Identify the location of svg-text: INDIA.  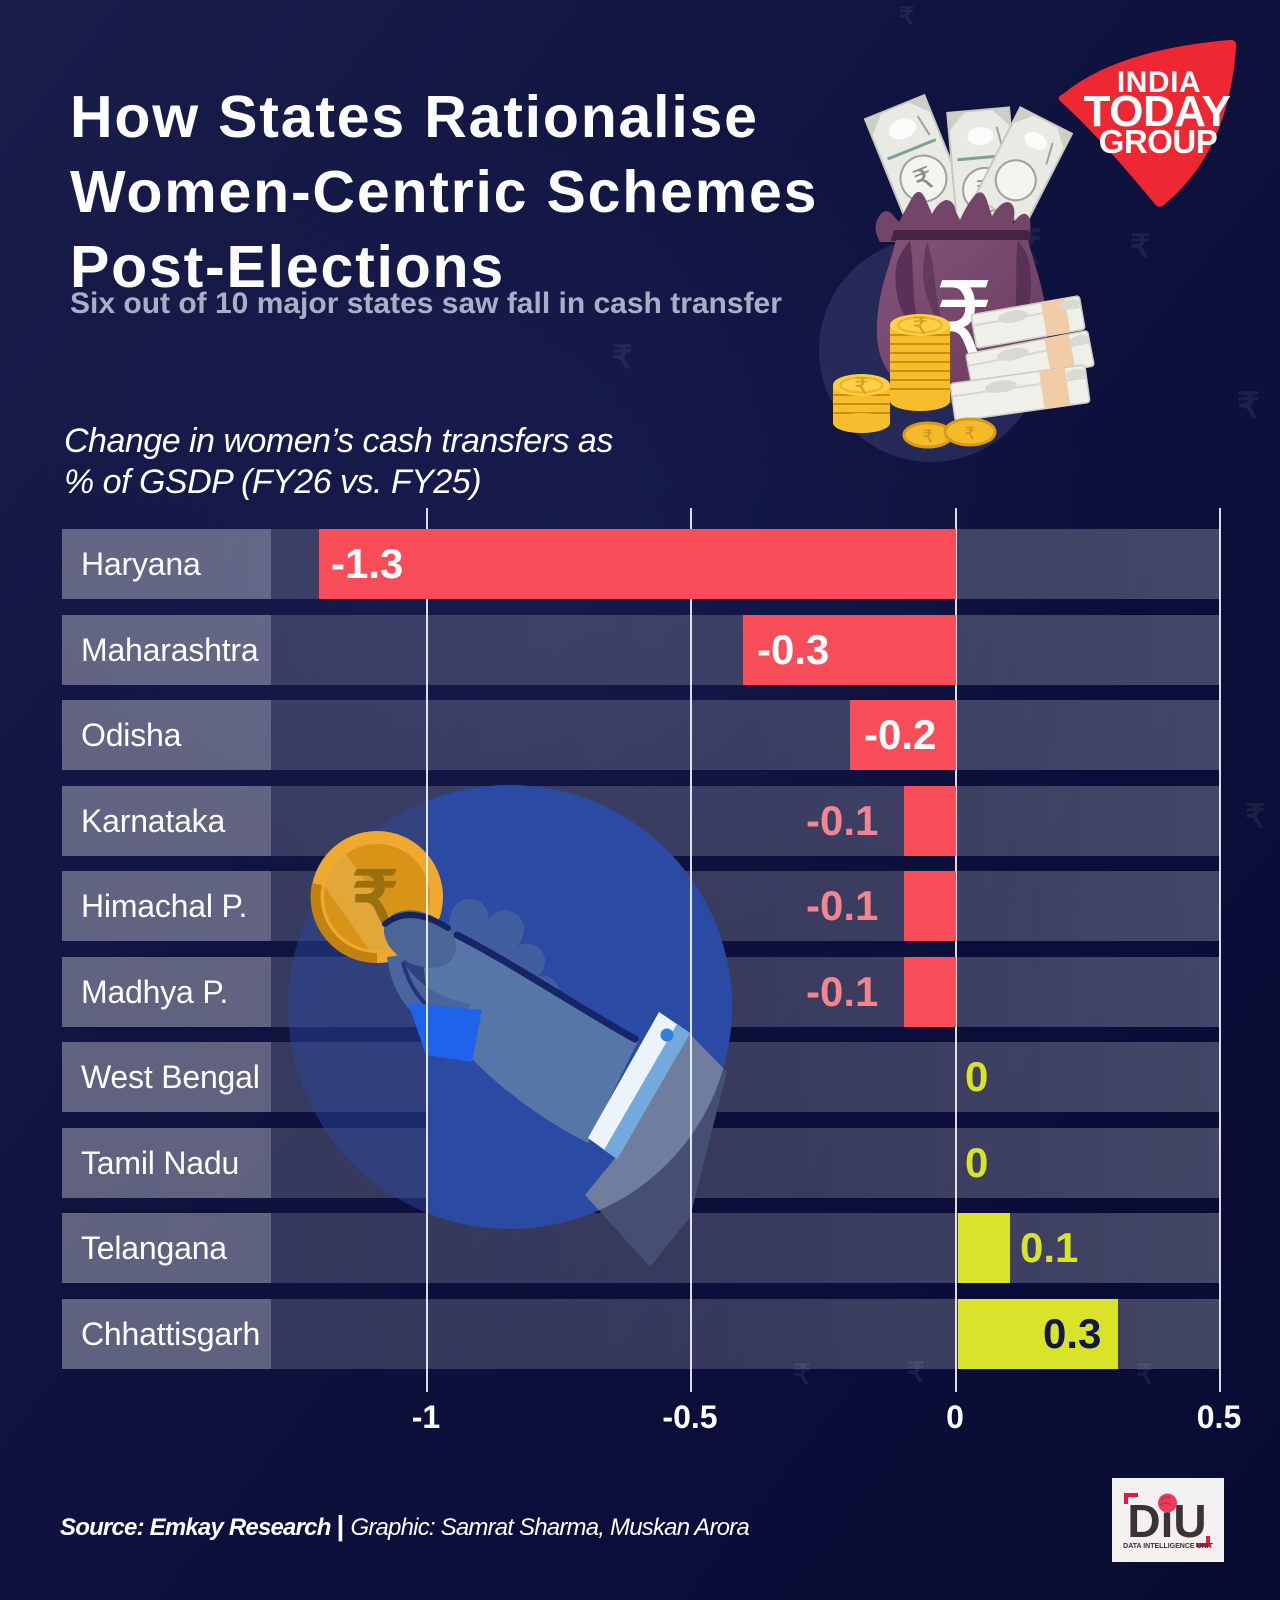
(1159, 82).